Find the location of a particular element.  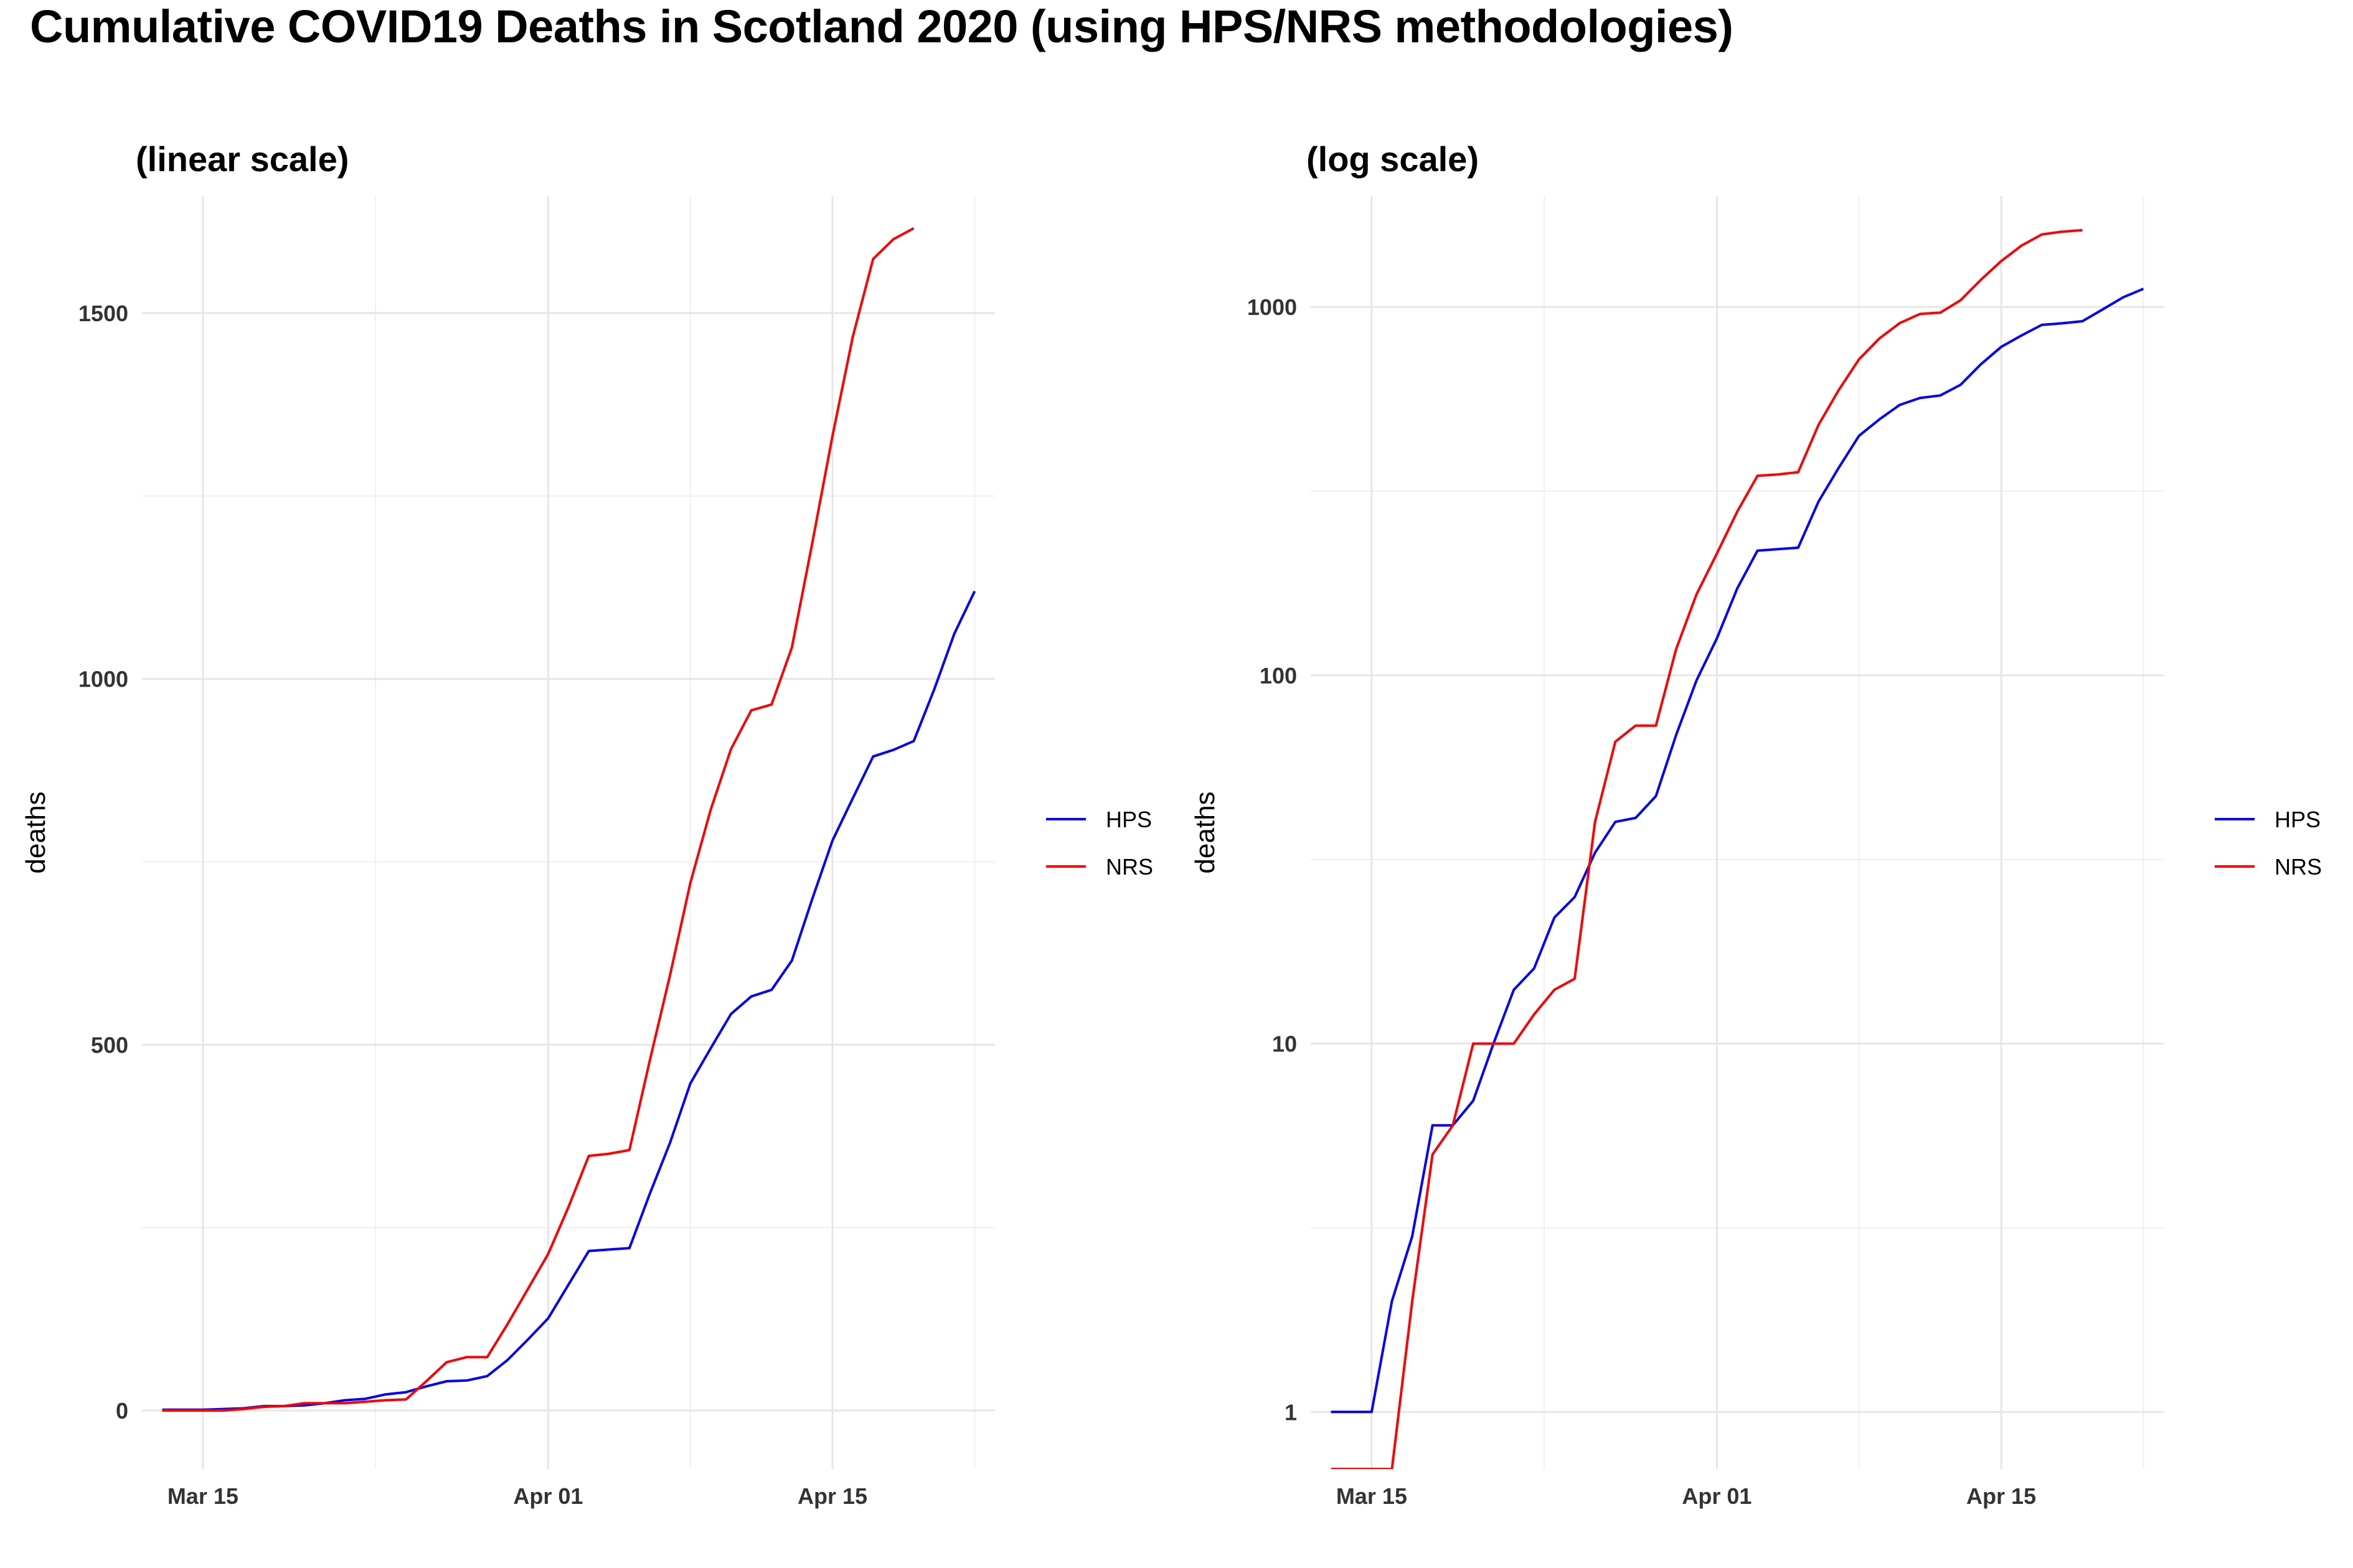

y-tick-label: 10 is located at coordinates (1284, 1044).